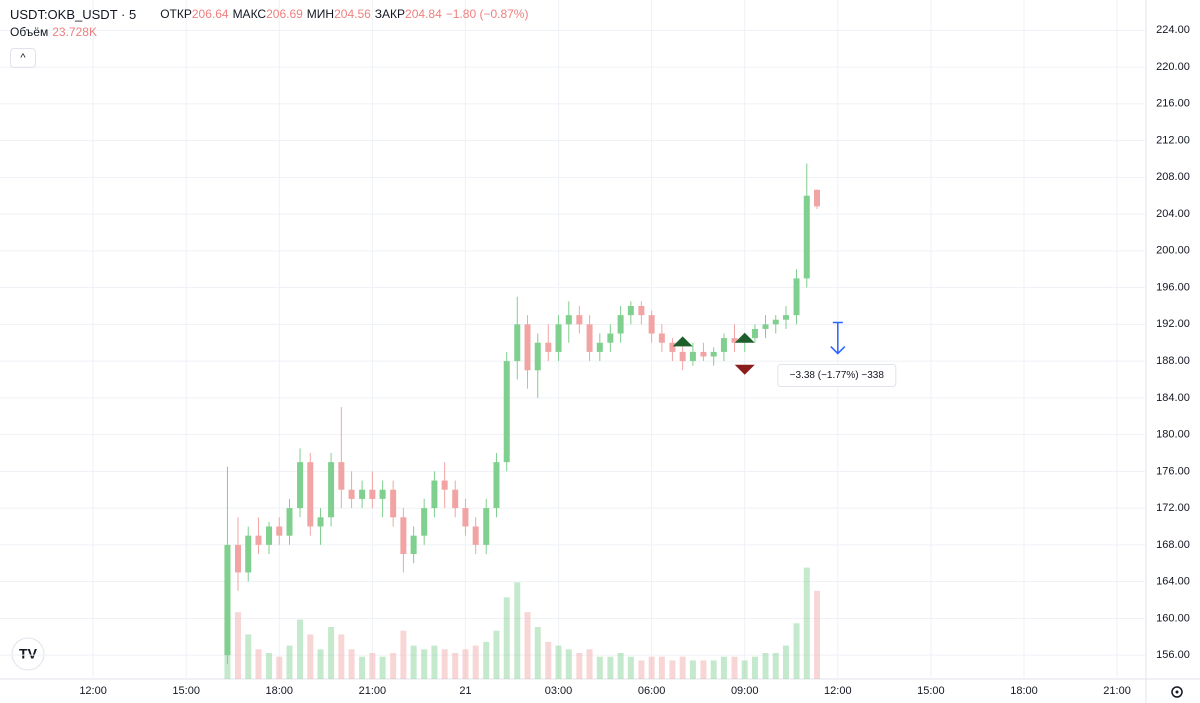  What do you see at coordinates (186, 691) in the screenshot?
I see `x-tick-label: 15:00` at bounding box center [186, 691].